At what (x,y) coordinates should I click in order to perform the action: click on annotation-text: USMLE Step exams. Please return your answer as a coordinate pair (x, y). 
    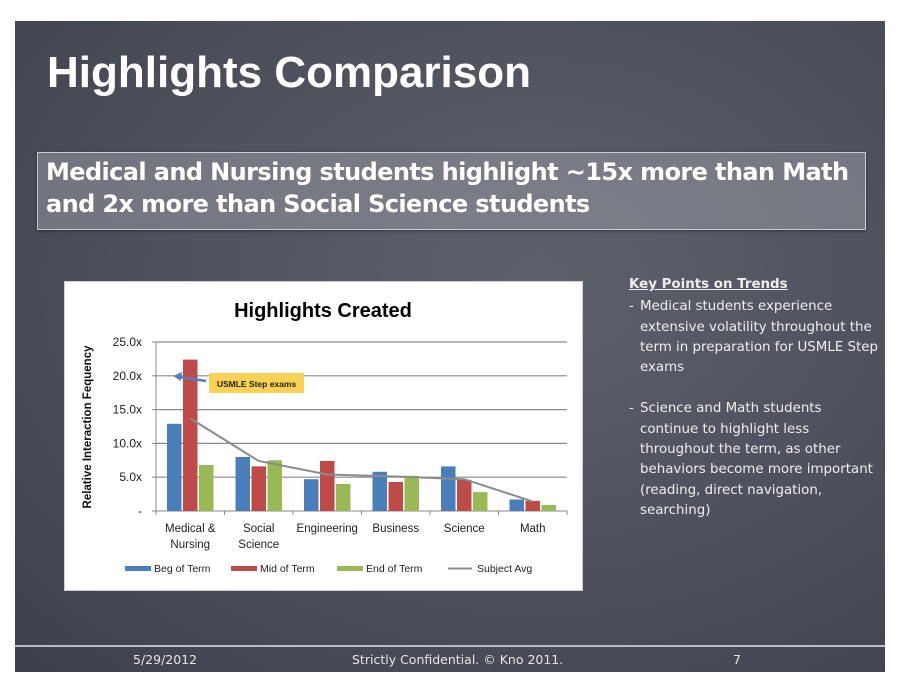
    Looking at the image, I should click on (257, 384).